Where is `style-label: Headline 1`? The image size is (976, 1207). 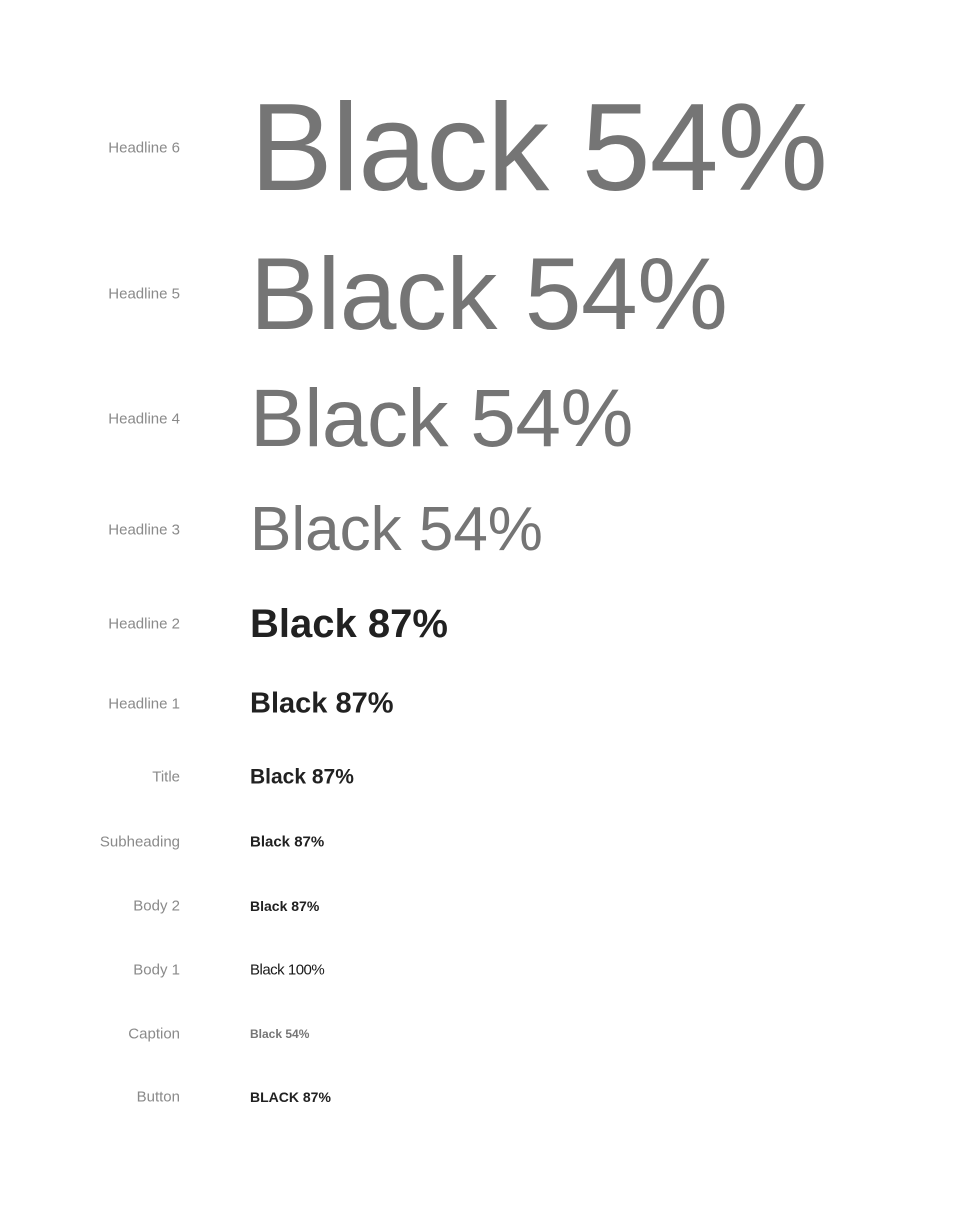
style-label: Headline 1 is located at coordinates (144, 704).